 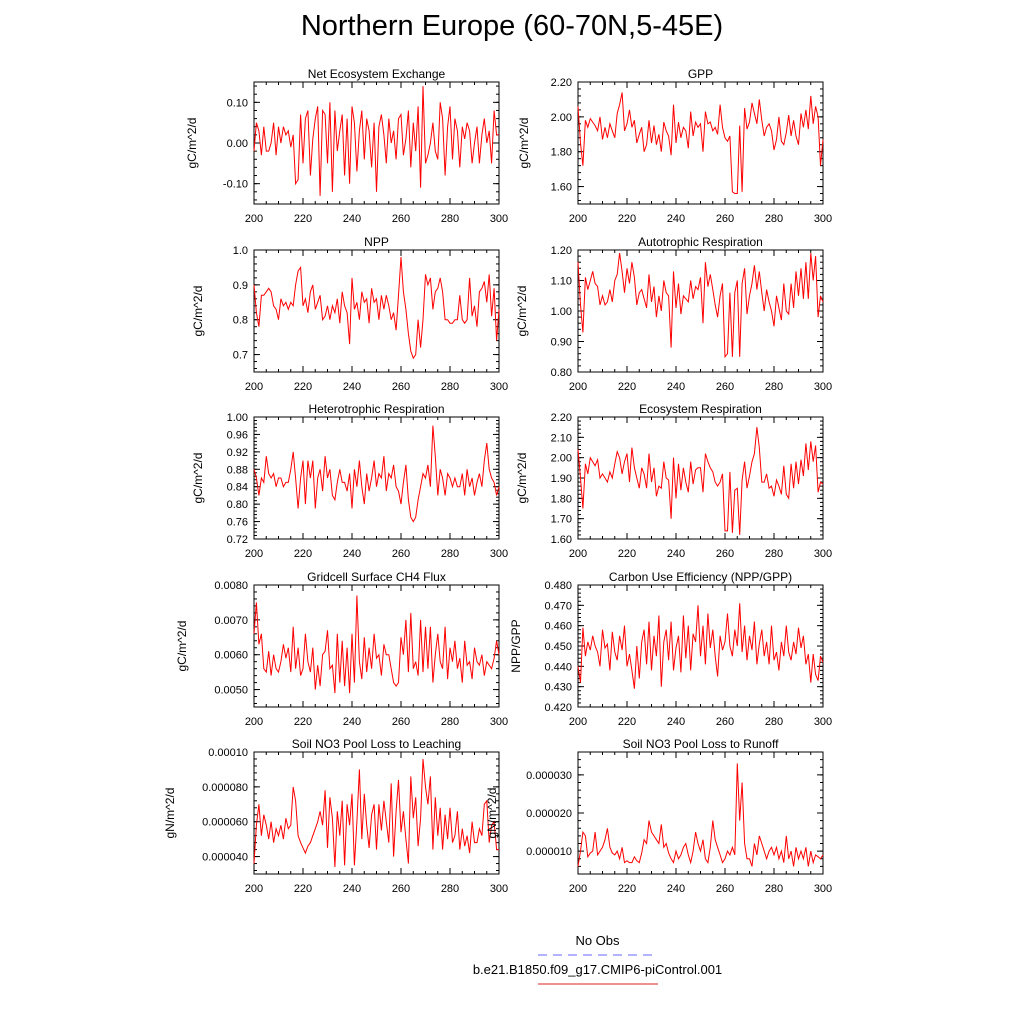 I want to click on y-tick-label: 0.000060, so click(x=225, y=823).